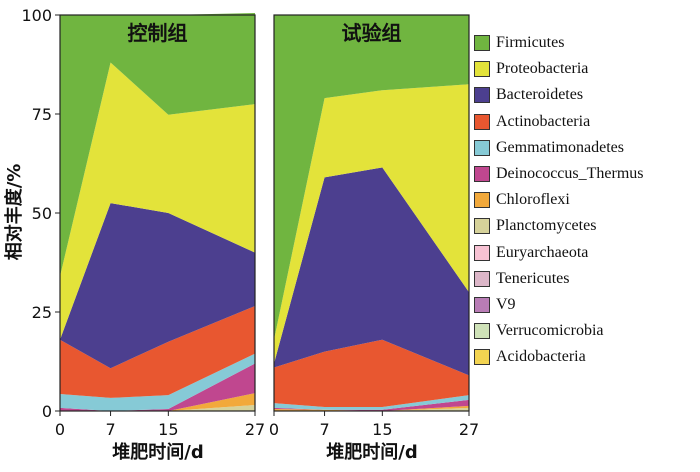 Image resolution: width=700 pixels, height=472 pixels. I want to click on legend-item: Tenericutes, so click(522, 279).